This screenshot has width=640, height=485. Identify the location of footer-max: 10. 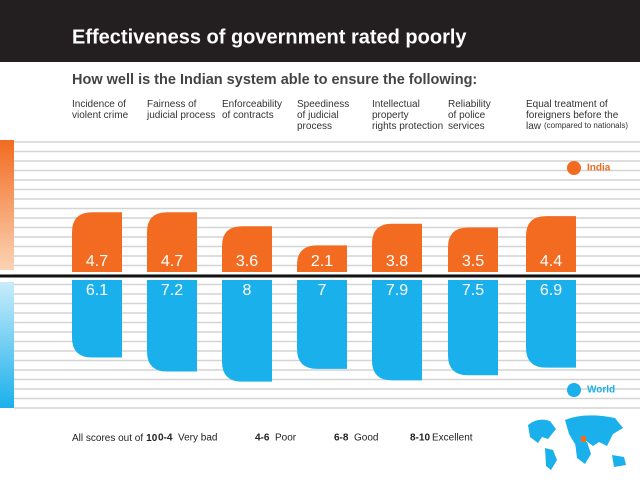
(152, 438).